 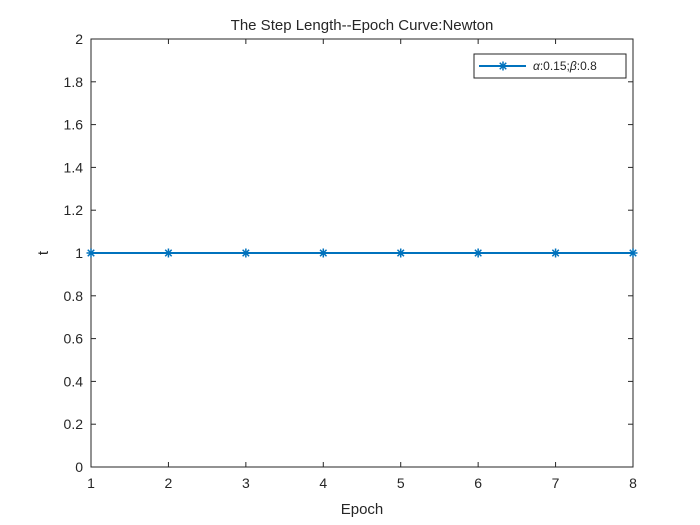 What do you see at coordinates (74, 381) in the screenshot?
I see `y-tick-label: 0.4` at bounding box center [74, 381].